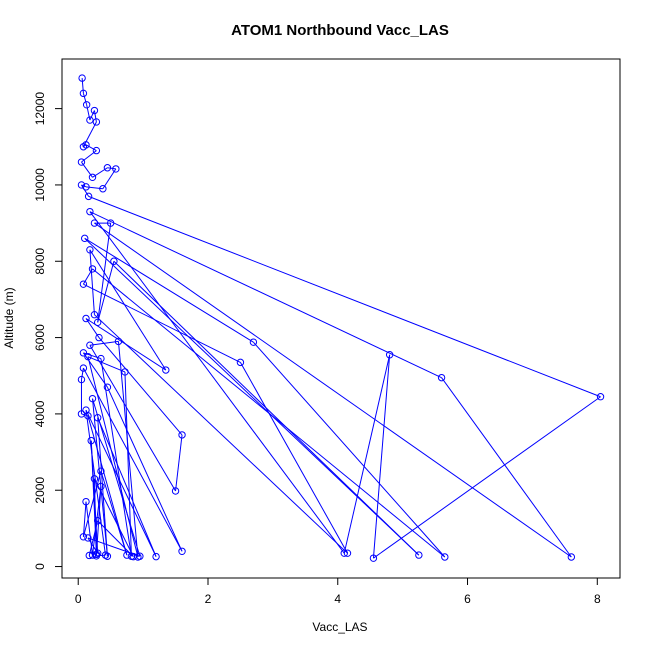 The image size is (650, 650). I want to click on x-tick-label: 6, so click(467, 599).